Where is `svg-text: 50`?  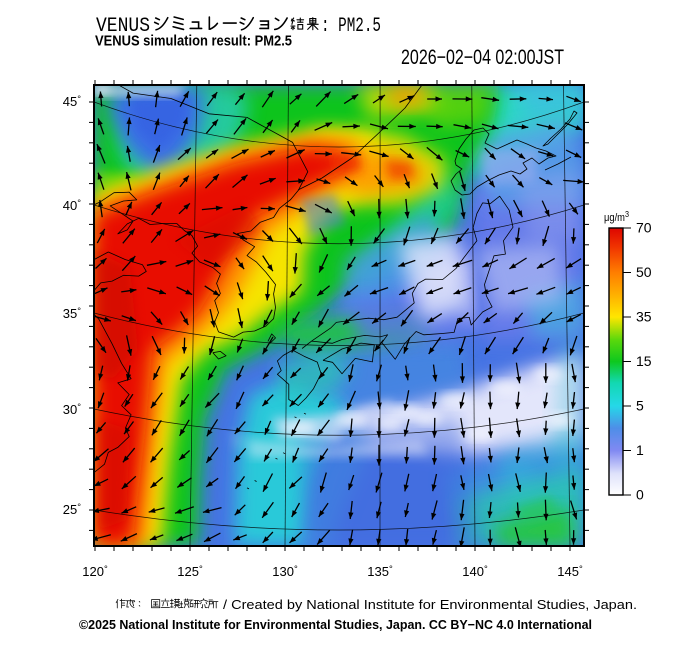 svg-text: 50 is located at coordinates (644, 272).